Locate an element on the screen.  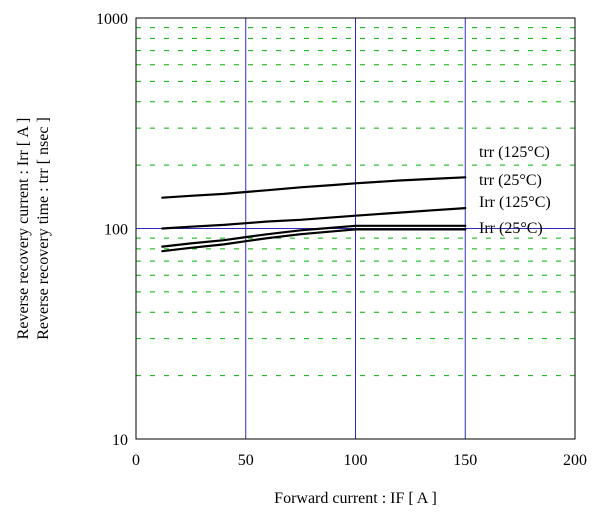
curve-label-3: Irr (25°C) is located at coordinates (511, 228).